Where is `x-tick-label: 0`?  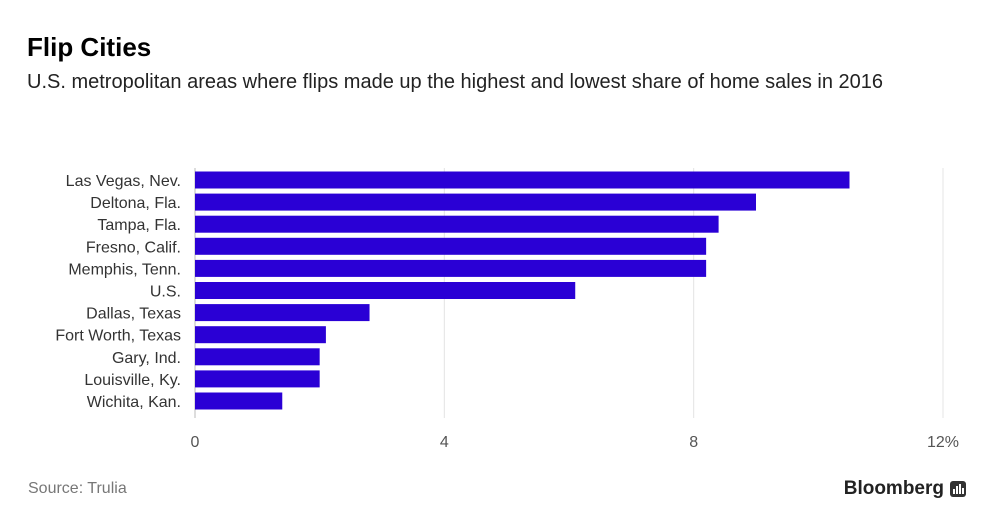 x-tick-label: 0 is located at coordinates (195, 442).